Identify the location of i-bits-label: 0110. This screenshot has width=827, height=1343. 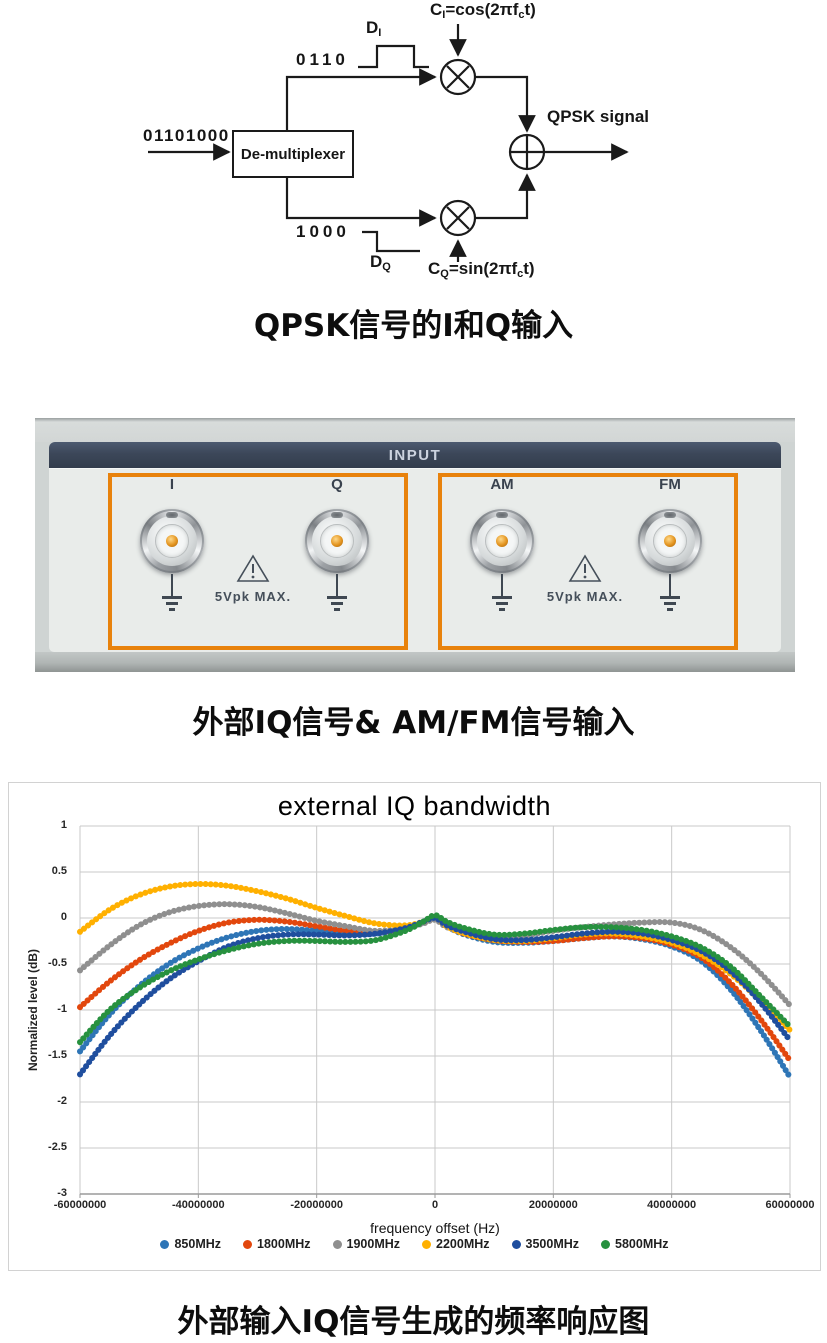
(322, 59).